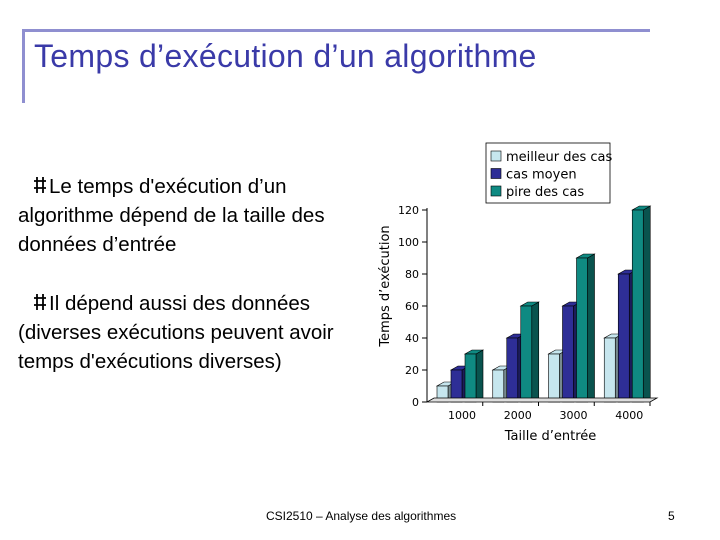 The image size is (720, 540). I want to click on legend-box, so click(548, 173).